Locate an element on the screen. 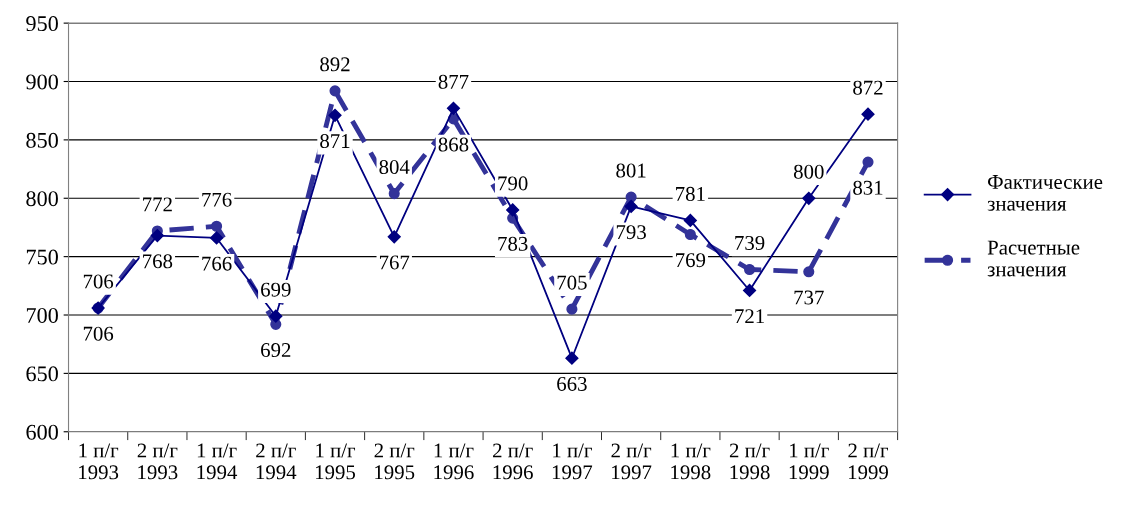  y-tick-label: 700 is located at coordinates (42, 315).